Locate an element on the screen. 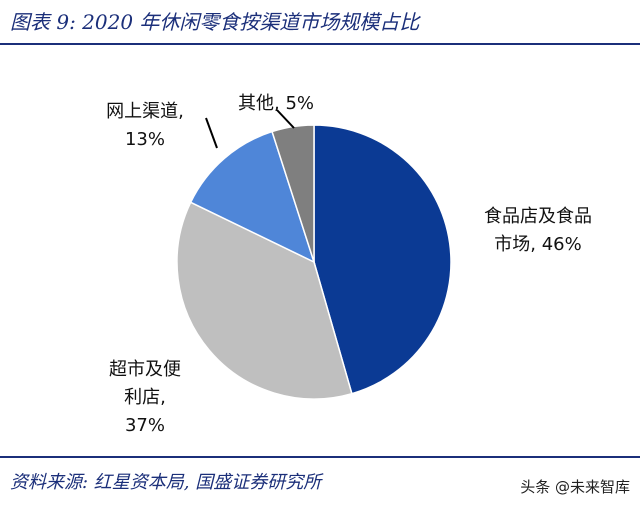 The height and width of the screenshot is (507, 640). pie-slice-supermarket is located at coordinates (264, 300).